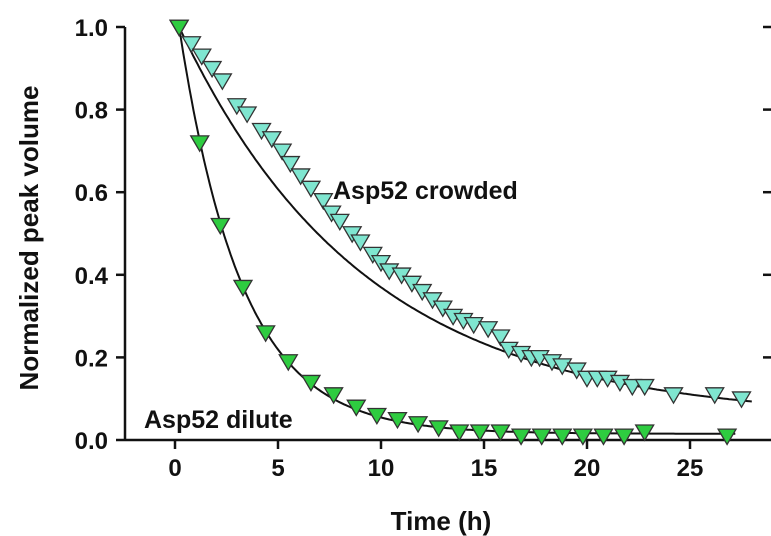 The height and width of the screenshot is (536, 771). Describe the element at coordinates (29, 238) in the screenshot. I see `y-axis-title: Normalized peak volume` at that location.